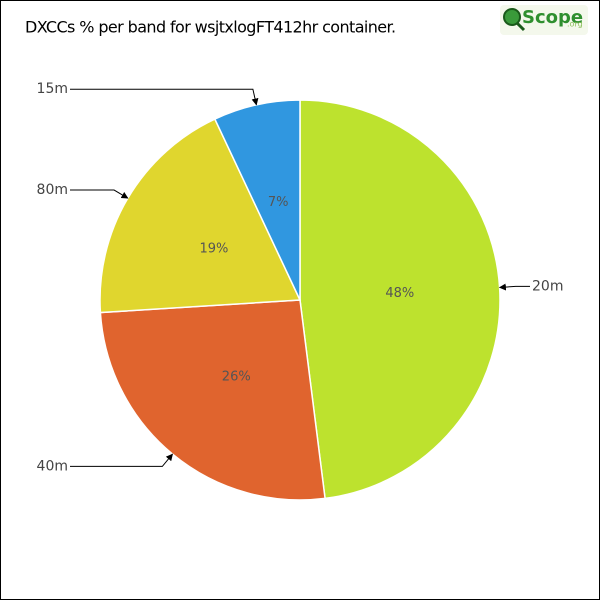  I want to click on logo-icon, so click(512, 17).